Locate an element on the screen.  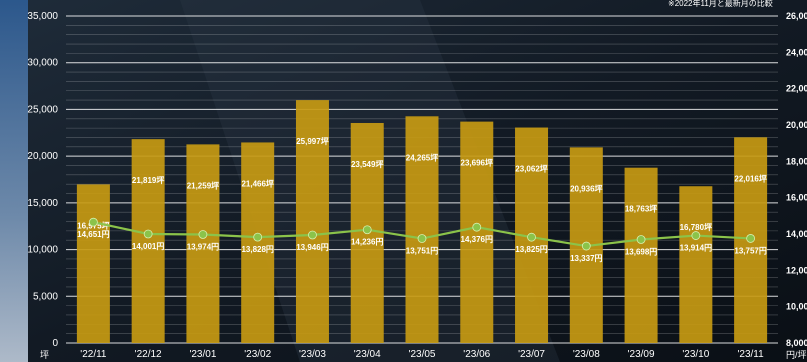
x-tick-label: '23/07 is located at coordinates (531, 354).